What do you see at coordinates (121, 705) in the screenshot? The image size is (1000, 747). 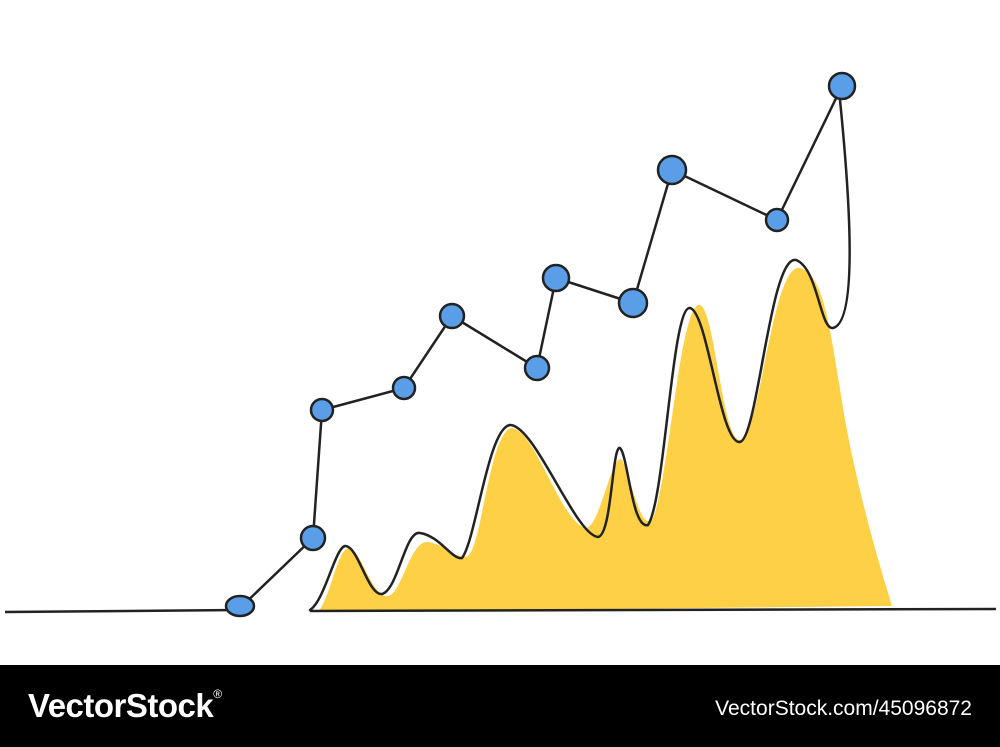 I see `brand-name: VectorStock` at bounding box center [121, 705].